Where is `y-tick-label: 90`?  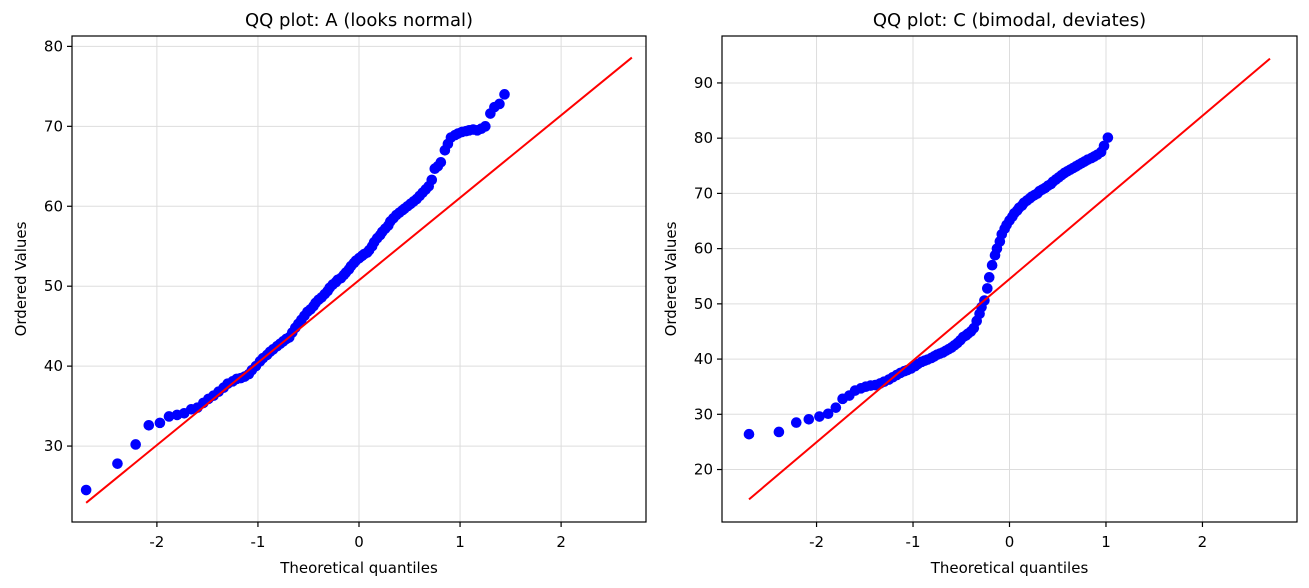 y-tick-label: 90 is located at coordinates (703, 83).